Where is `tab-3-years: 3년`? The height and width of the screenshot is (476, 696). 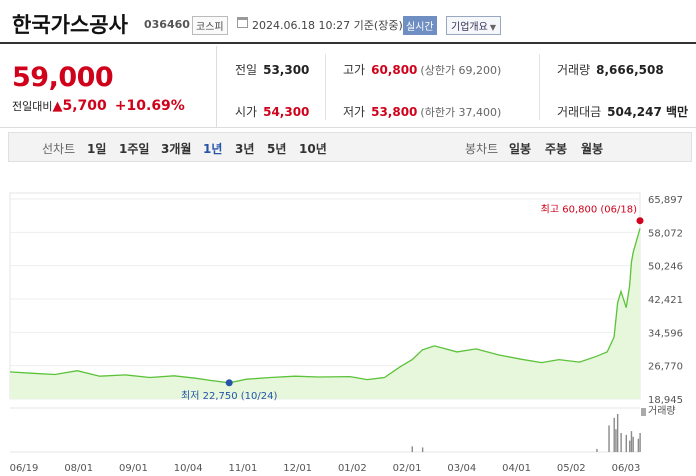 tab-3-years: 3년 is located at coordinates (245, 149).